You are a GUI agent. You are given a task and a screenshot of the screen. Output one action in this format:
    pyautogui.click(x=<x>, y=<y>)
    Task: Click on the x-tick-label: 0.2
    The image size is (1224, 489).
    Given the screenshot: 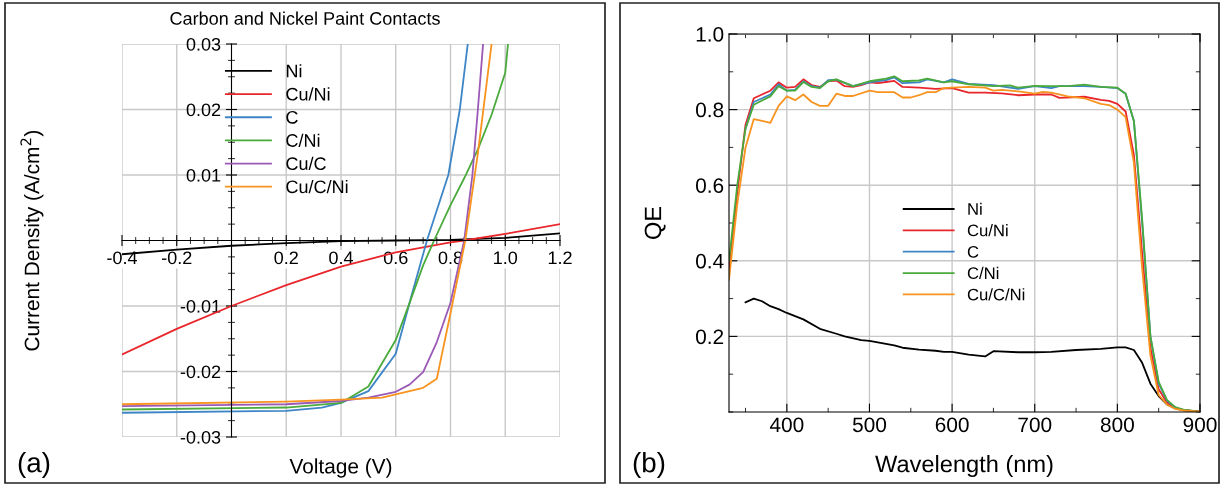 What is the action you would take?
    pyautogui.click(x=286, y=258)
    